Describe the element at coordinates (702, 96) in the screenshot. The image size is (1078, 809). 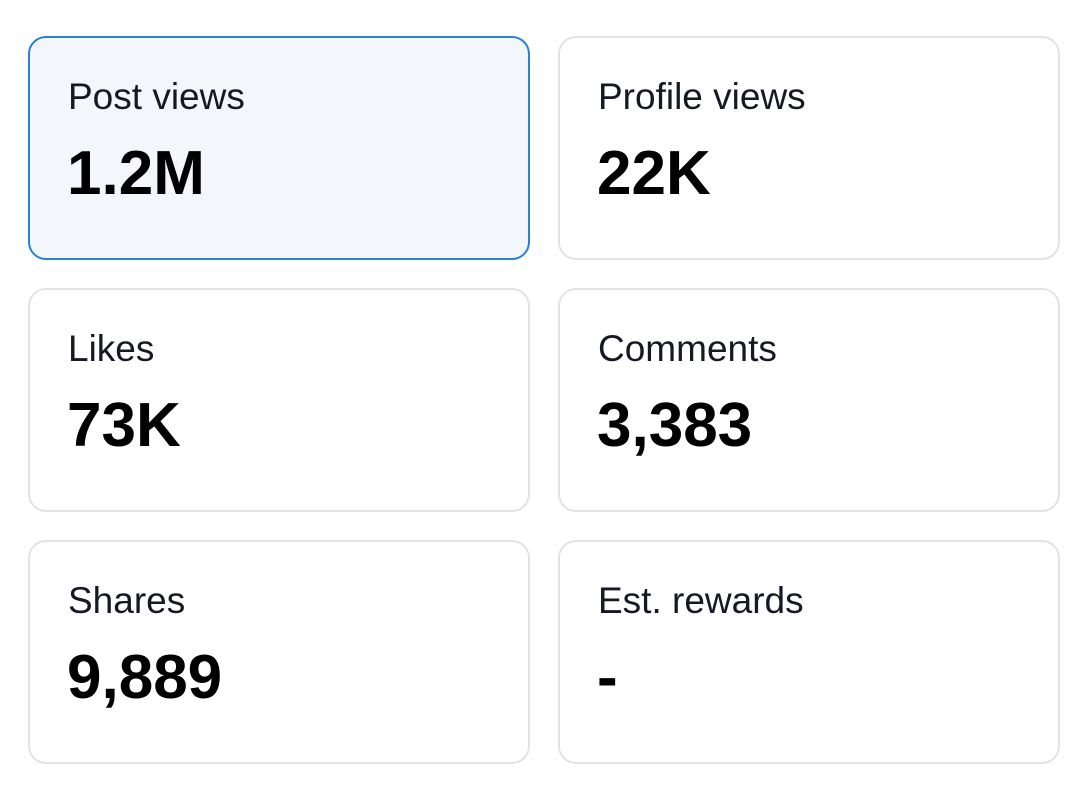
I see `metric-label: Profile views` at that location.